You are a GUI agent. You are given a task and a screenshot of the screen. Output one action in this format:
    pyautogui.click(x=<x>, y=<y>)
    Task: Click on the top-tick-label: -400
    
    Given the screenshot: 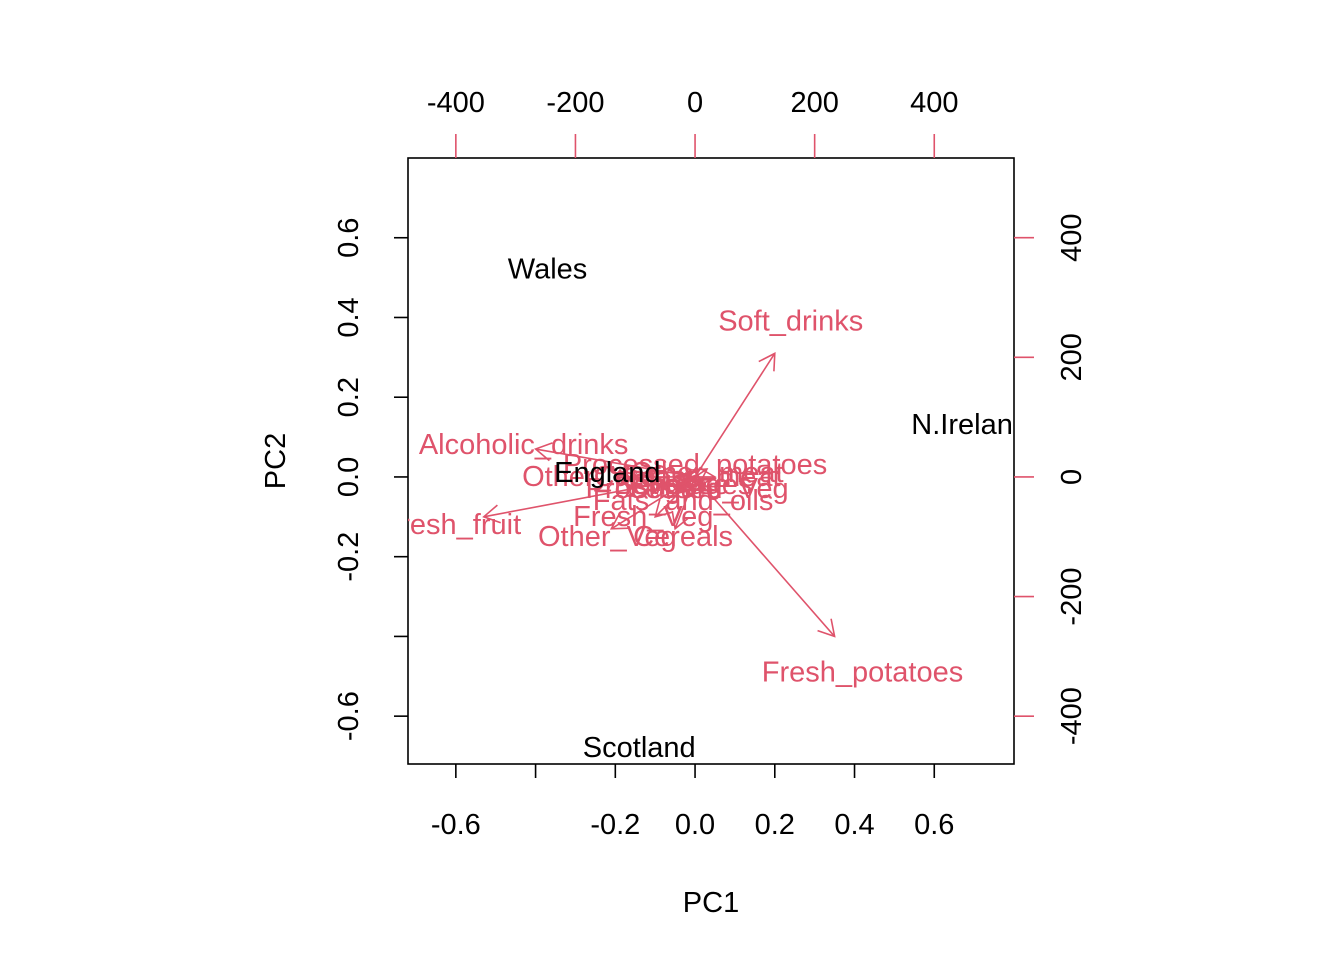 What is the action you would take?
    pyautogui.click(x=456, y=103)
    